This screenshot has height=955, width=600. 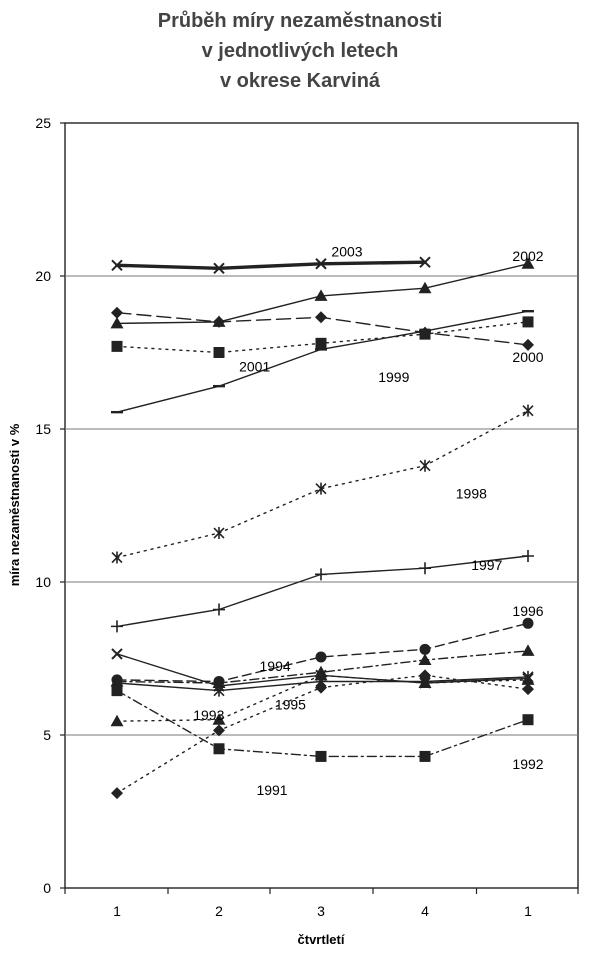 What do you see at coordinates (117, 654) in the screenshot?
I see `data-point-1994` at bounding box center [117, 654].